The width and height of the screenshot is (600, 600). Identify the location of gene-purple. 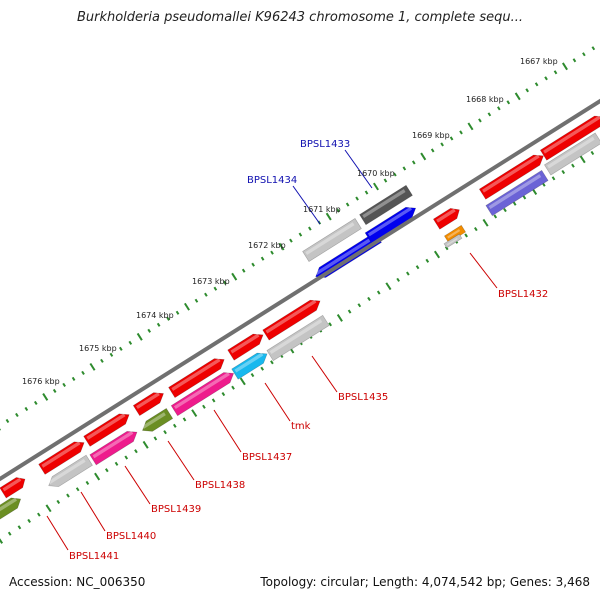
(517, 193).